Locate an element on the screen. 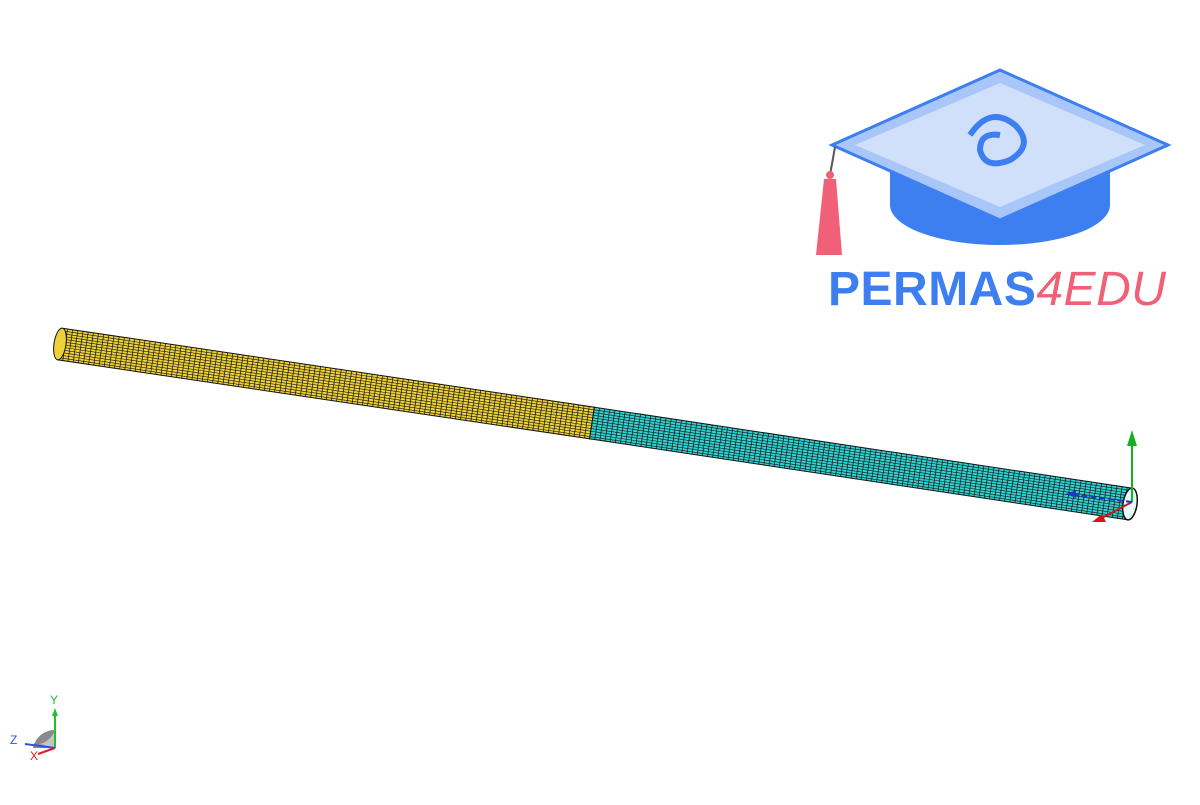 The height and width of the screenshot is (805, 1200). permas4edu-logo: PERMAS4EDU is located at coordinates (995, 195).